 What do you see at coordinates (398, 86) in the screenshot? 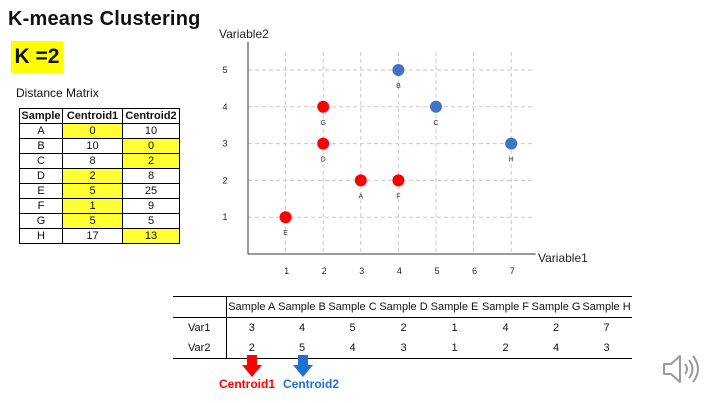
I see `point-label: B` at bounding box center [398, 86].